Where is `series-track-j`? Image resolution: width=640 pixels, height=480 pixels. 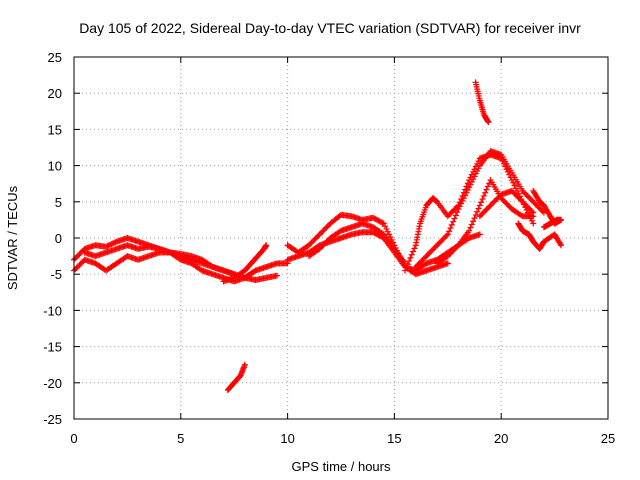 series-track-j is located at coordinates (479, 209).